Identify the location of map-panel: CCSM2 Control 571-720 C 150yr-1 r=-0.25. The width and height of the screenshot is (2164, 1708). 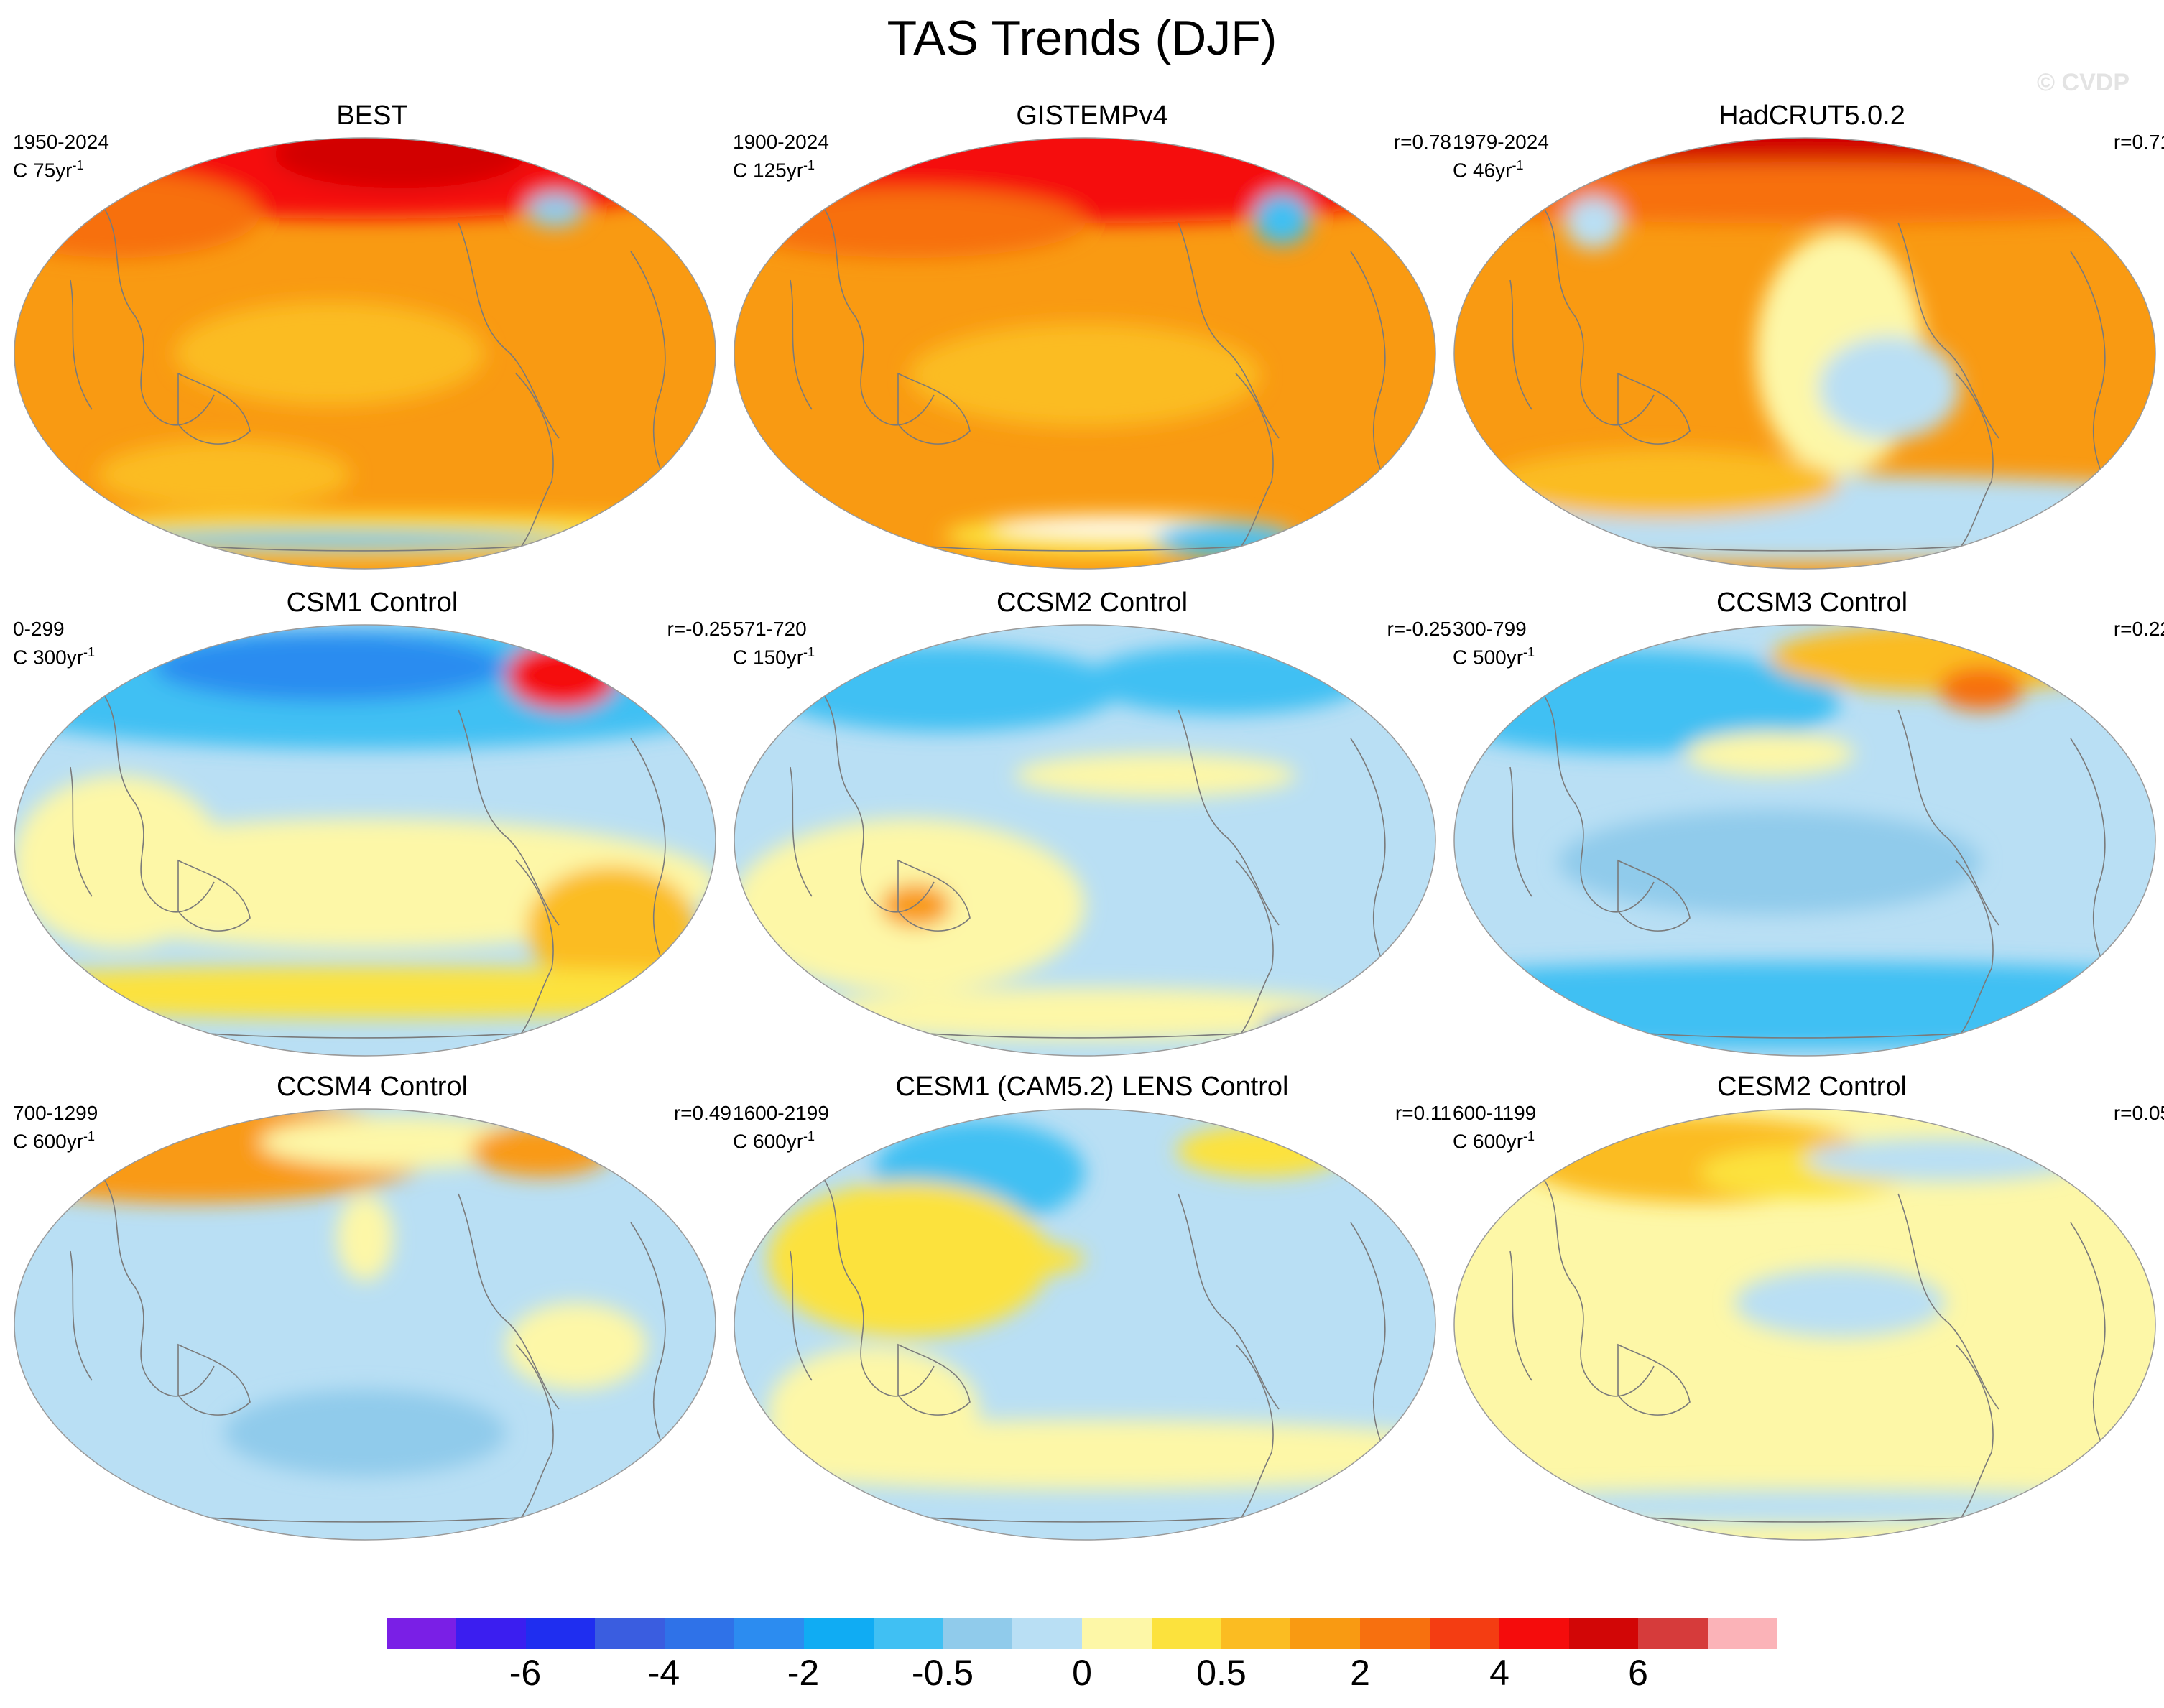
(1092, 839).